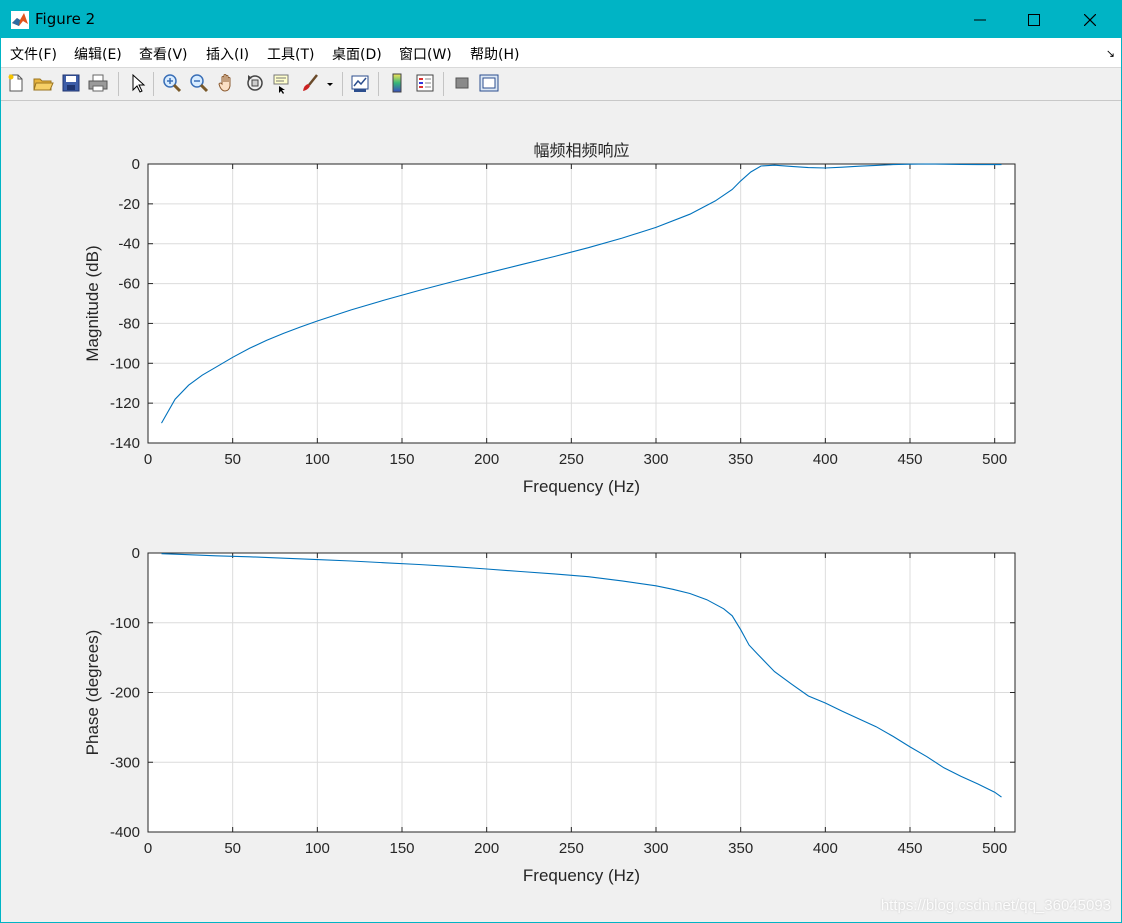 This screenshot has height=923, width=1122. I want to click on open-file-icon, so click(43, 83).